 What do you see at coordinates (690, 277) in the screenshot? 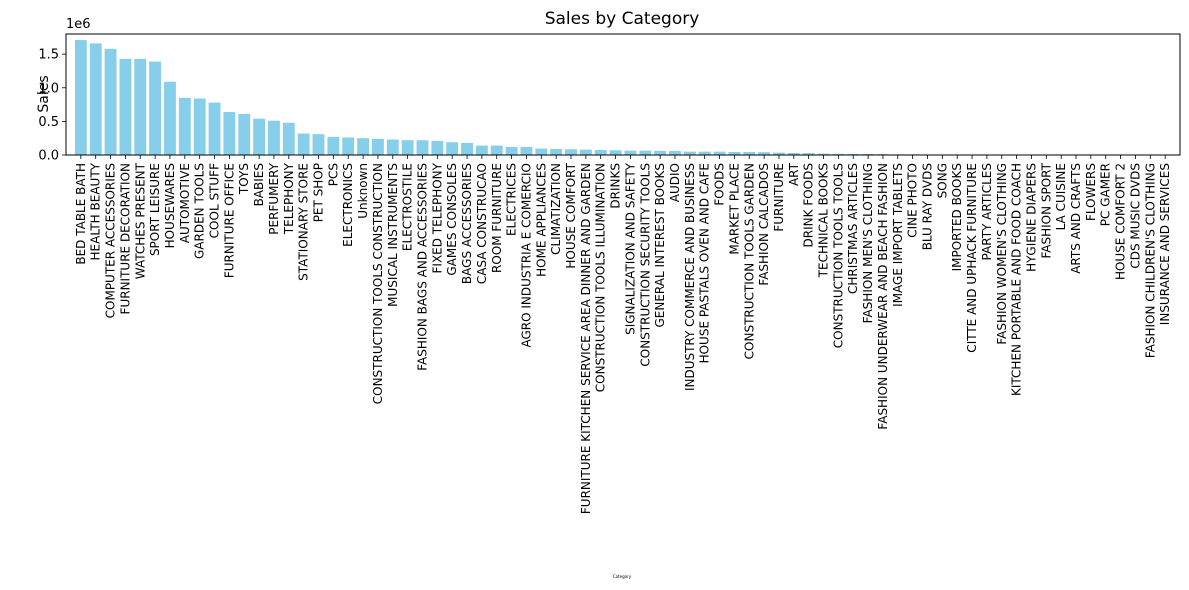
I see `x-tick-label: INDUSTRY COMMERCE AND BUSINESS` at bounding box center [690, 277].